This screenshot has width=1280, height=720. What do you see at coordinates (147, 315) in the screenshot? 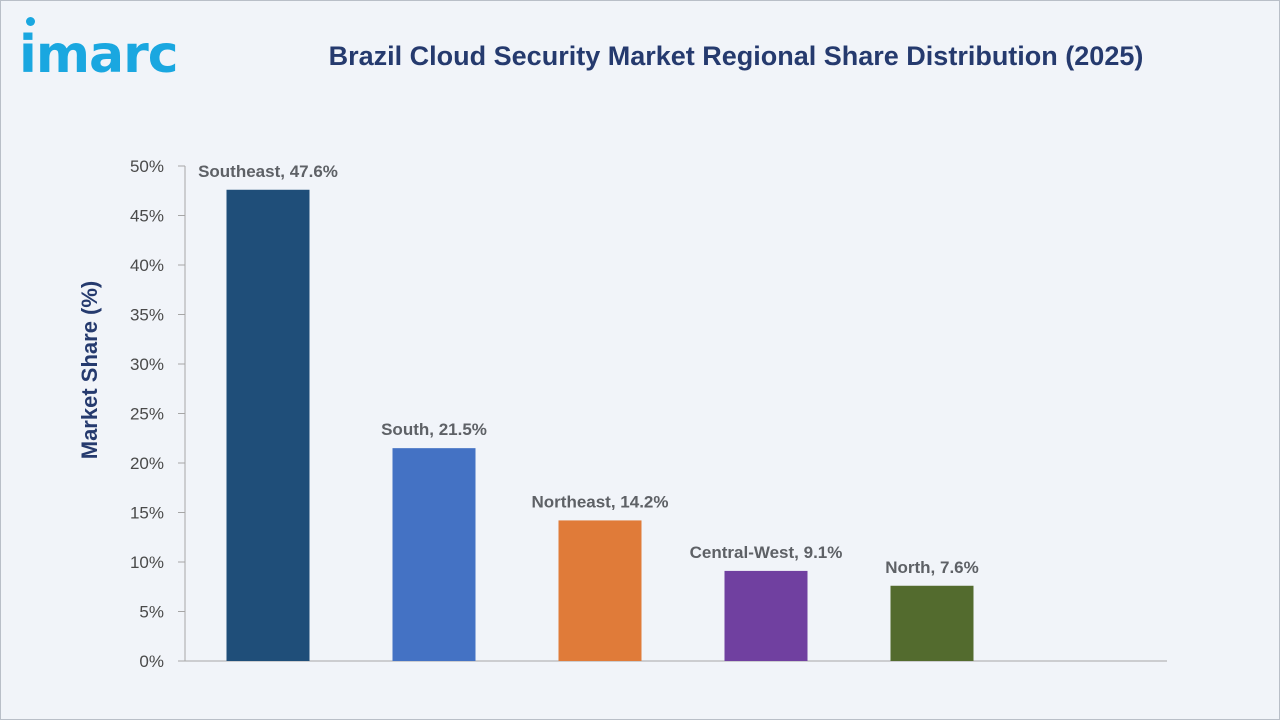
I see `y-tick-label: 35%` at bounding box center [147, 315].